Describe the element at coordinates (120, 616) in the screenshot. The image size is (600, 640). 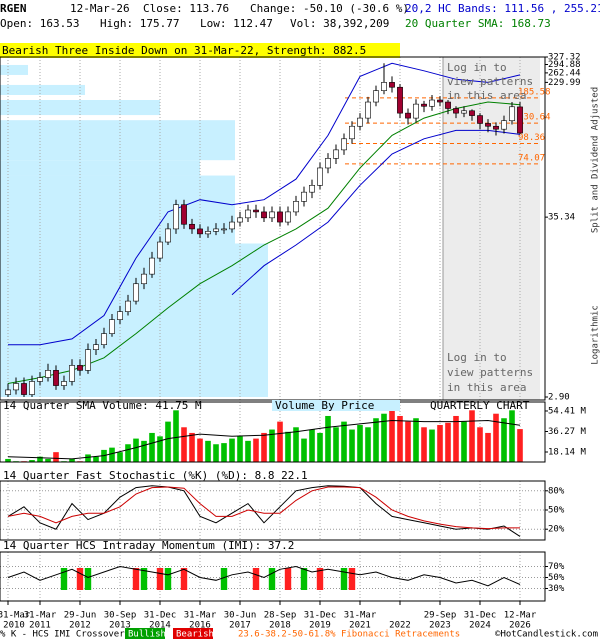
I see `x-tick-label: 30-Sep` at that location.